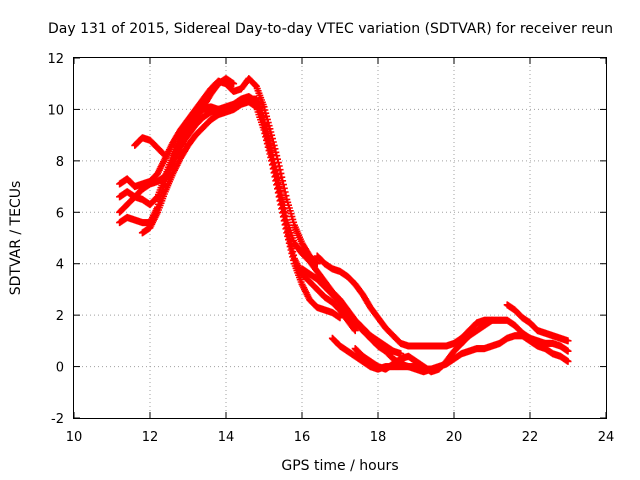 This screenshot has height=480, width=640. Describe the element at coordinates (60, 265) in the screenshot. I see `y-tick-label: 4` at that location.